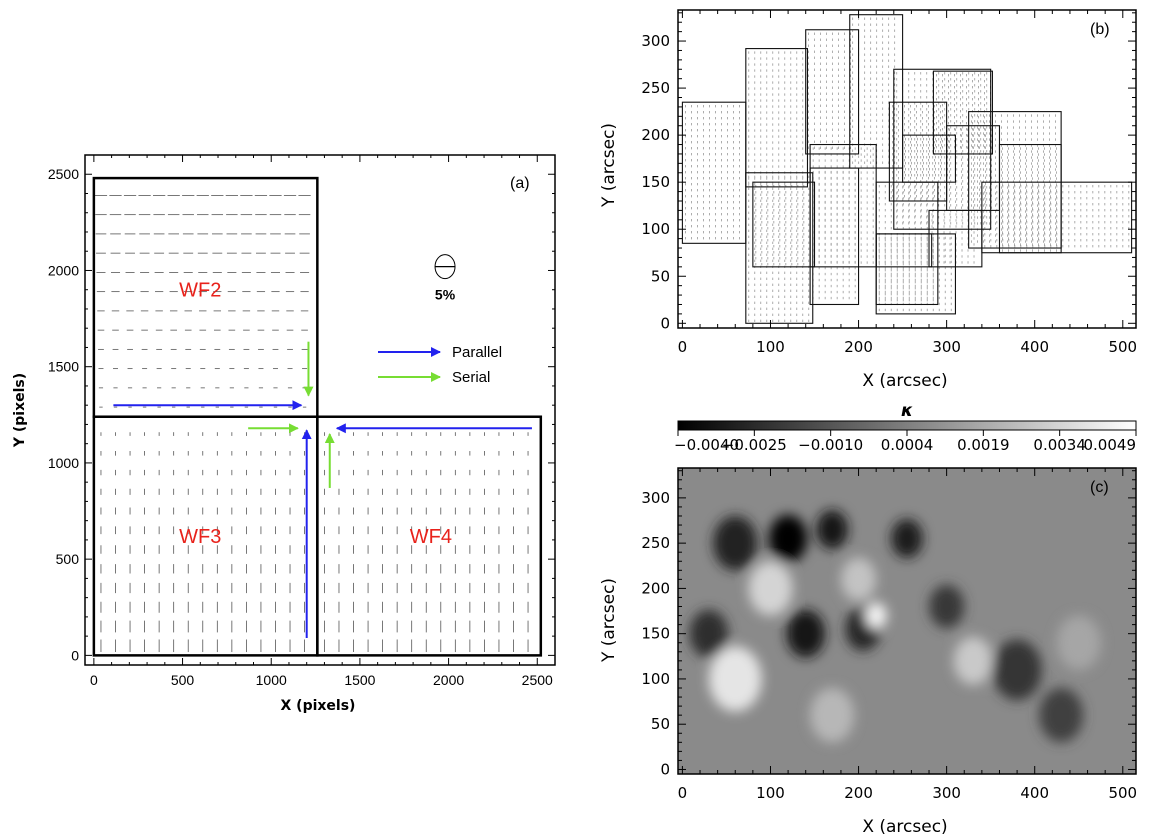 This screenshot has width=1166, height=839. I want to click on panel-a-label: (a), so click(520, 183).